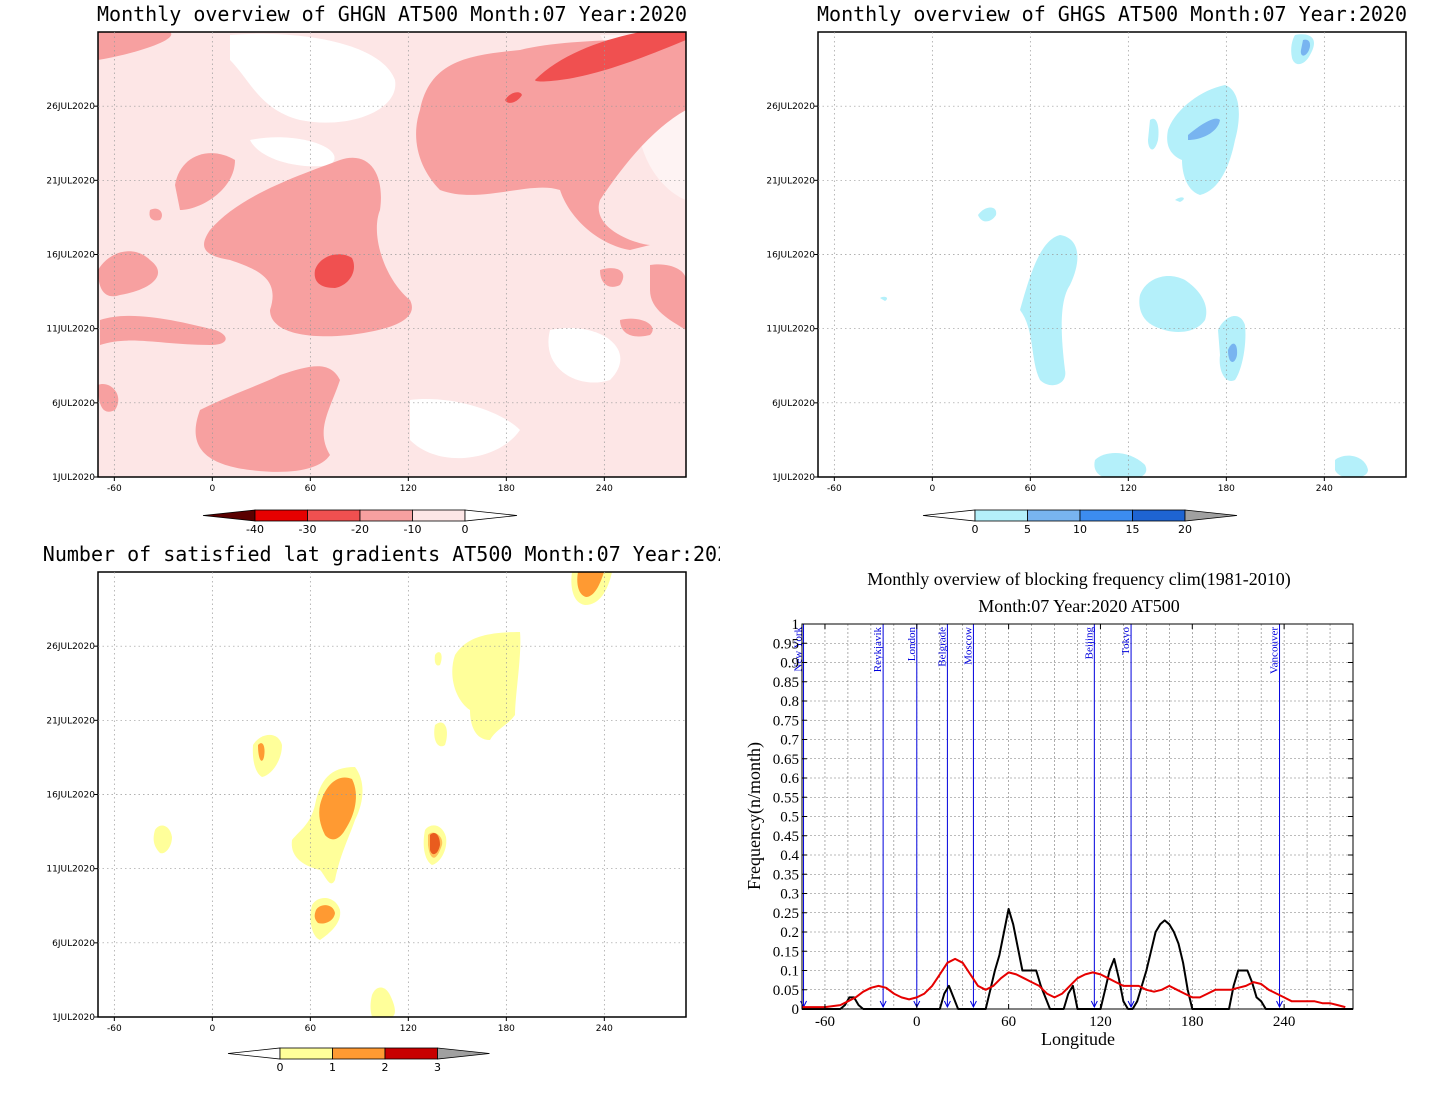 This screenshot has height=1095, width=1440. What do you see at coordinates (786, 683) in the screenshot?
I see `y-tick-label: 0.85` at bounding box center [786, 683].